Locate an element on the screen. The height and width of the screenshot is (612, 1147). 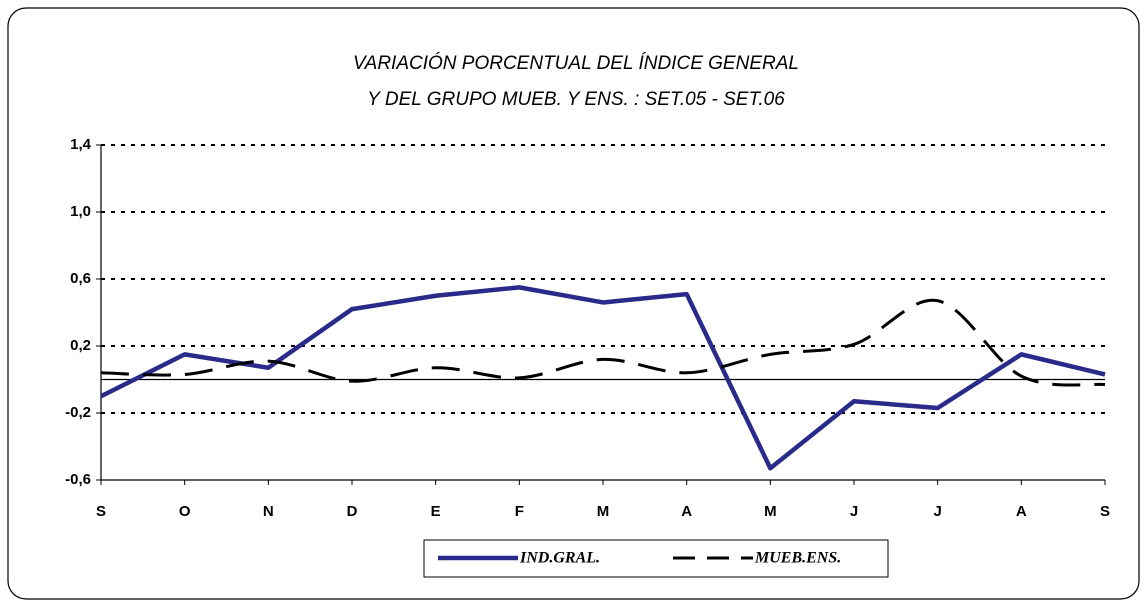
series-line is located at coordinates (603, 342).